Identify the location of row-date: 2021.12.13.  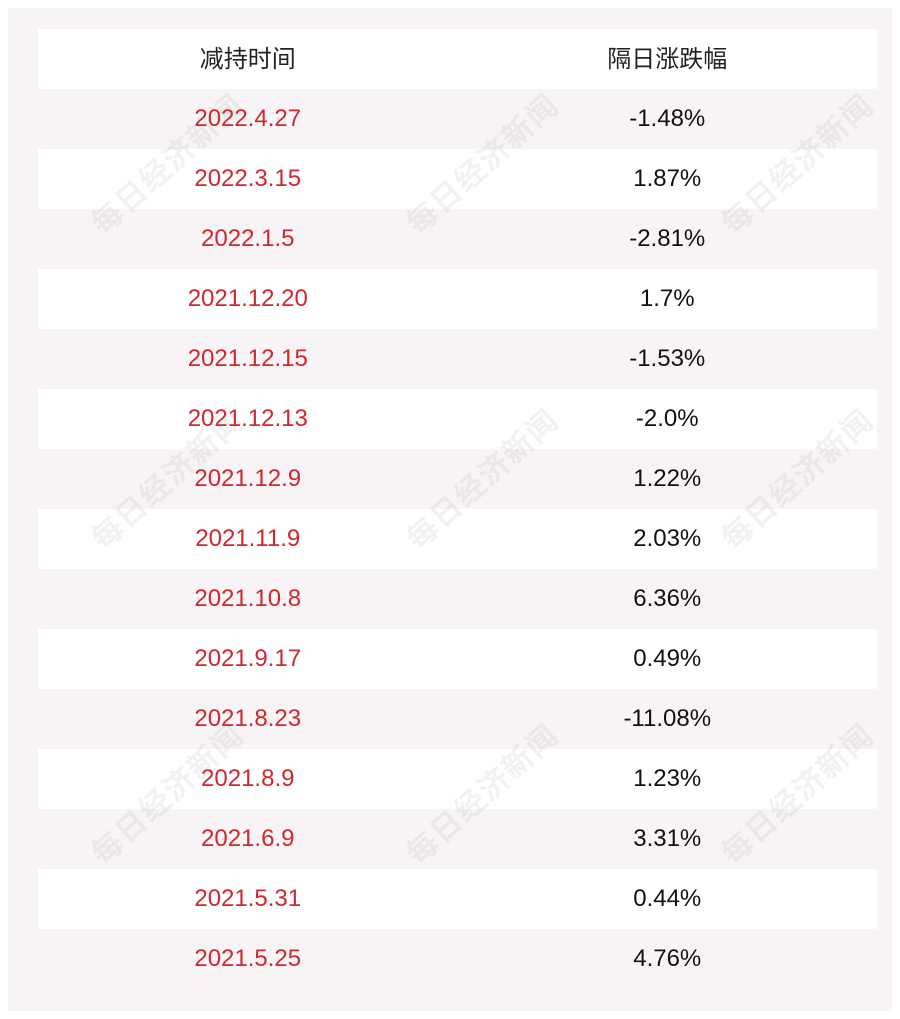
(247, 418).